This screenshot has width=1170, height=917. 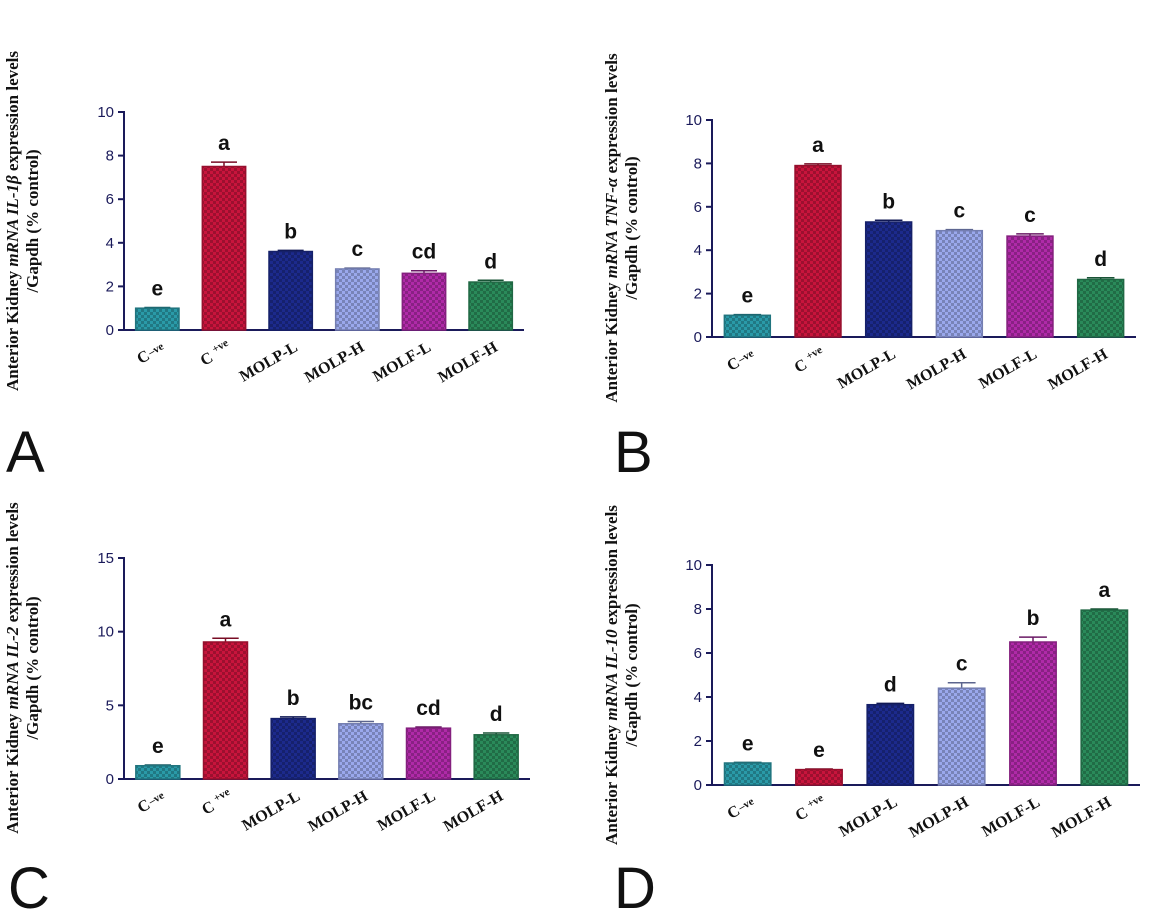 What do you see at coordinates (890, 684) in the screenshot?
I see `panel-d-significance-letter: d` at bounding box center [890, 684].